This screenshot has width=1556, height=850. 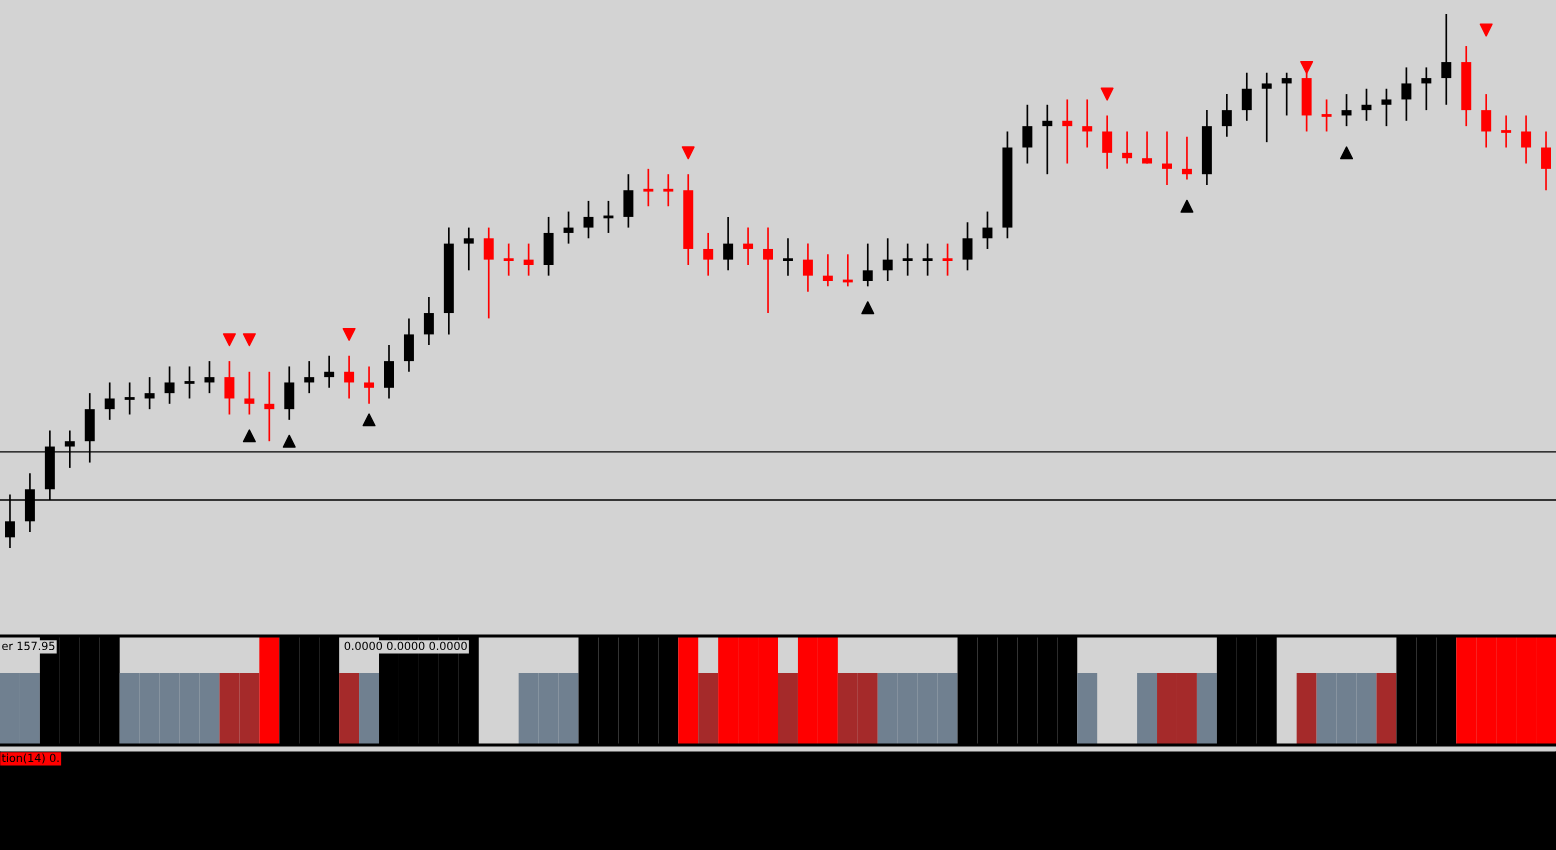 What do you see at coordinates (28, 646) in the screenshot?
I see `annotation: er 157.95` at bounding box center [28, 646].